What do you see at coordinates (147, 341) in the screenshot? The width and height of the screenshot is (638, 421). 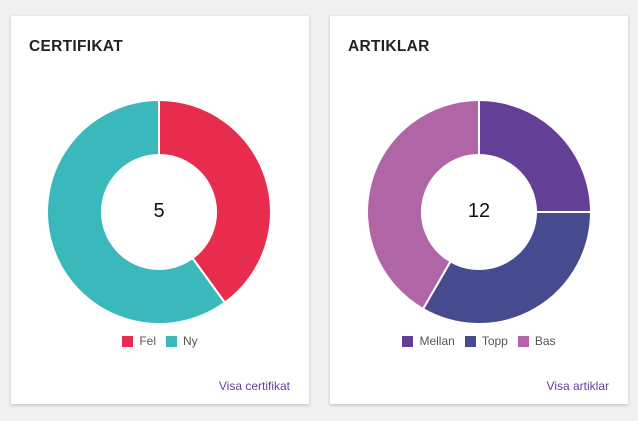 I see `legend-label: Fel` at bounding box center [147, 341].